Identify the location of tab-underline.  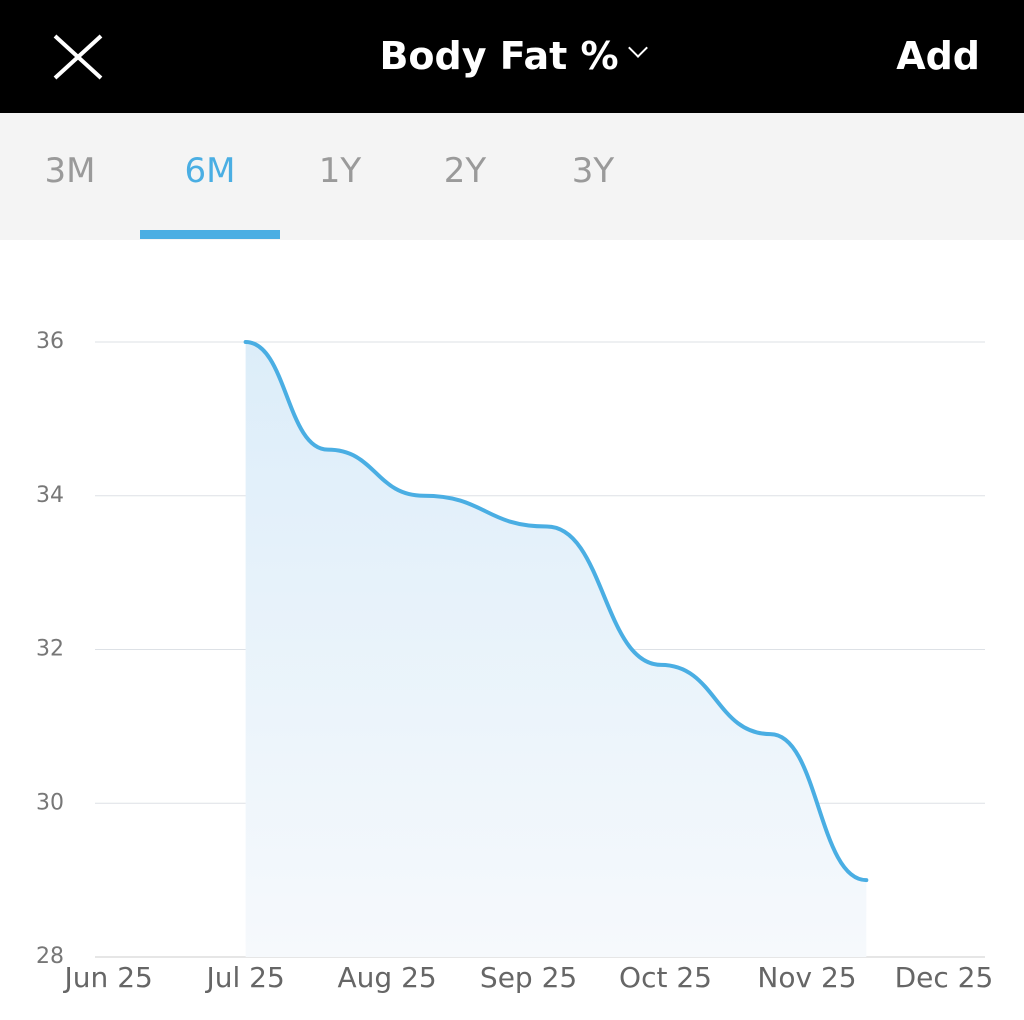
(210, 234).